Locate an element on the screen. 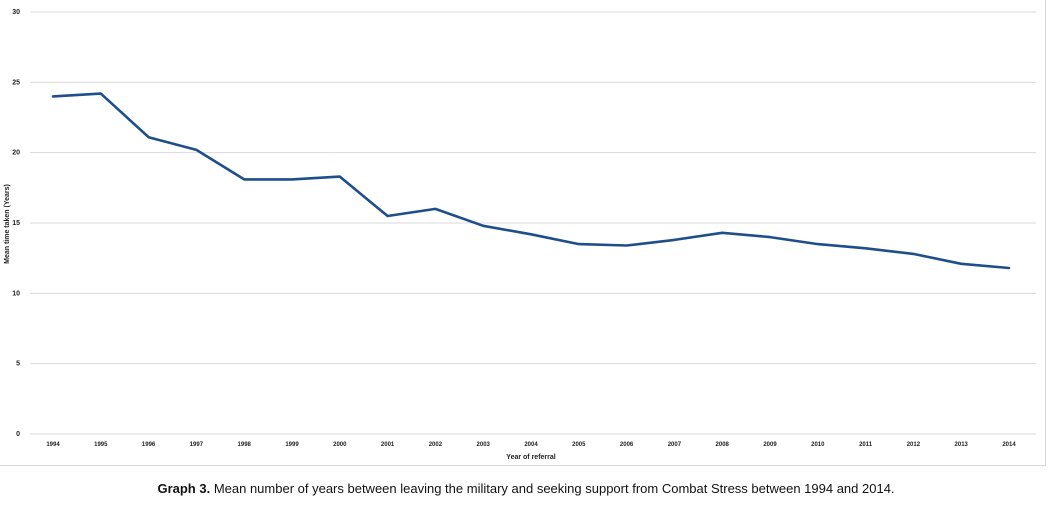  y-tick-label: 10 is located at coordinates (16, 293).